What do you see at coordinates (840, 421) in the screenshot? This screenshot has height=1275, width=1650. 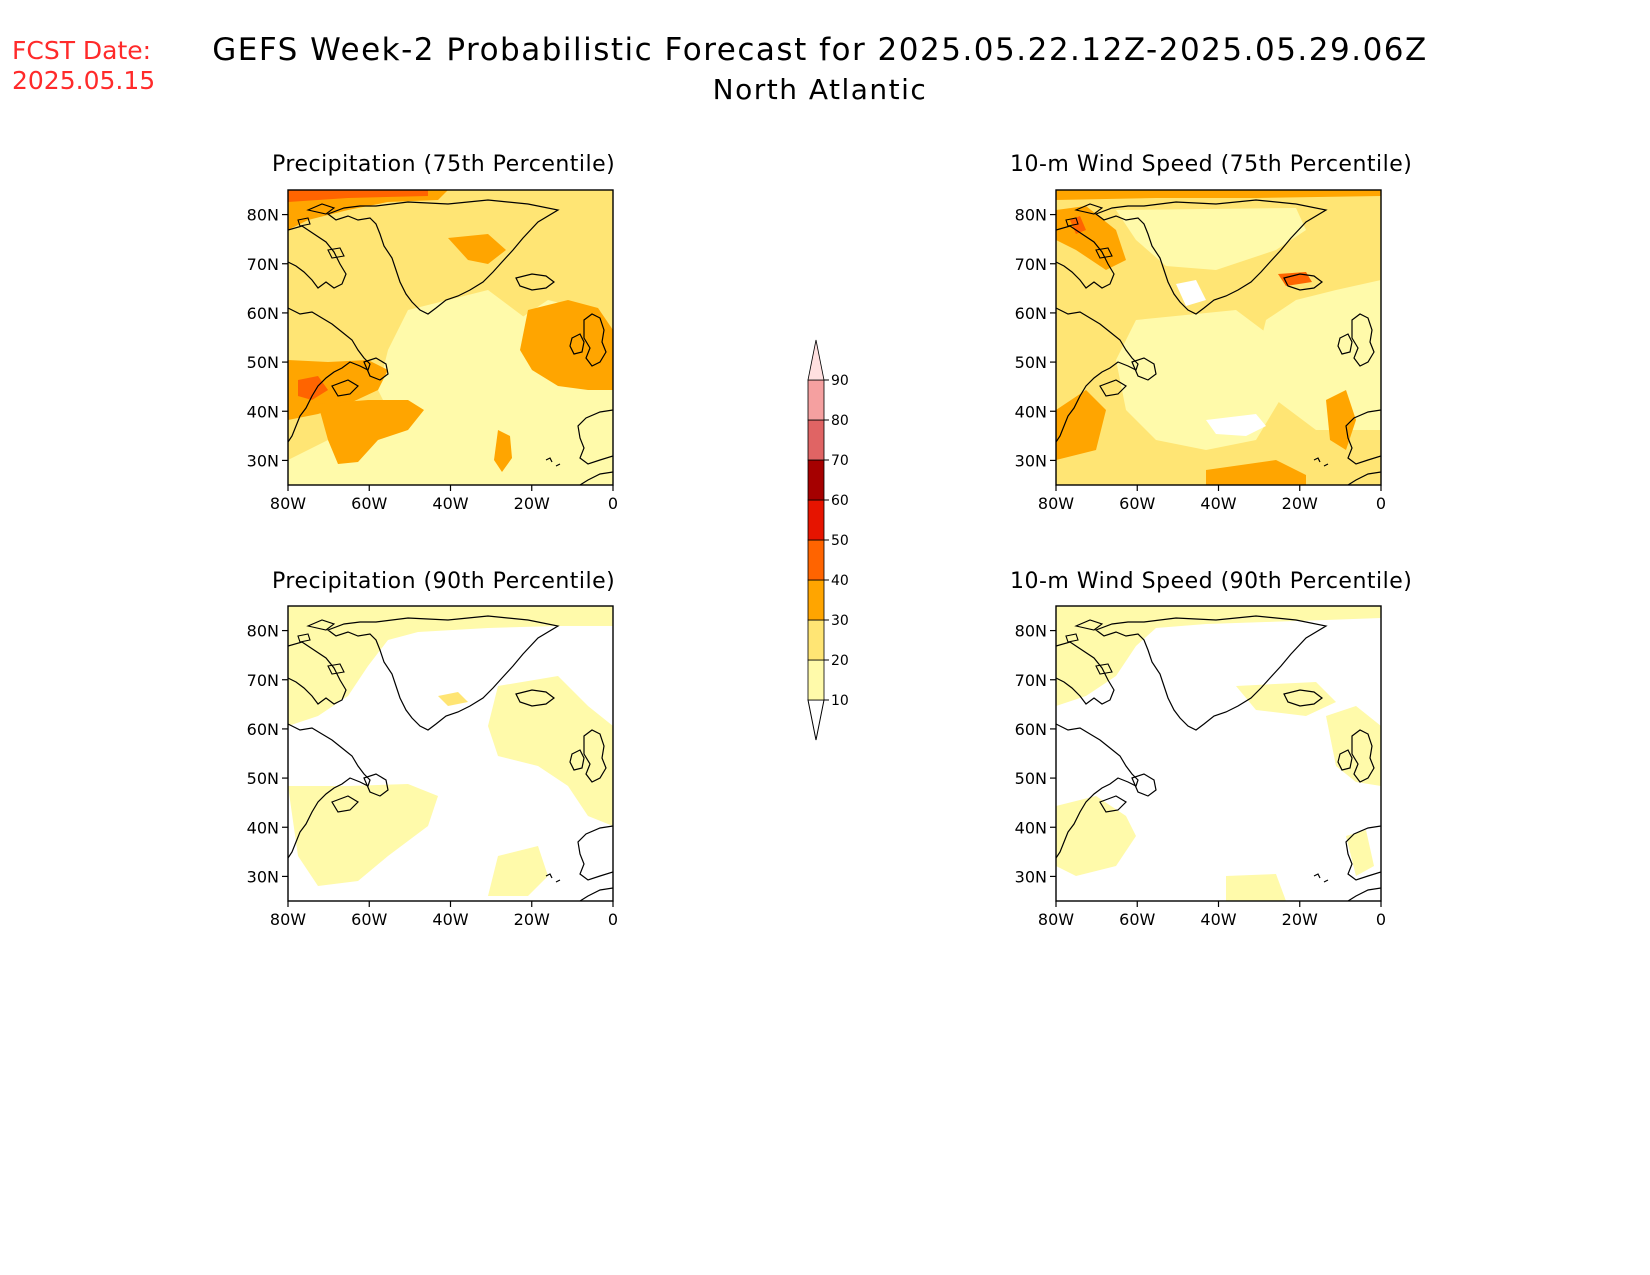 I see `colorbar-tick-label: 80` at bounding box center [840, 421].